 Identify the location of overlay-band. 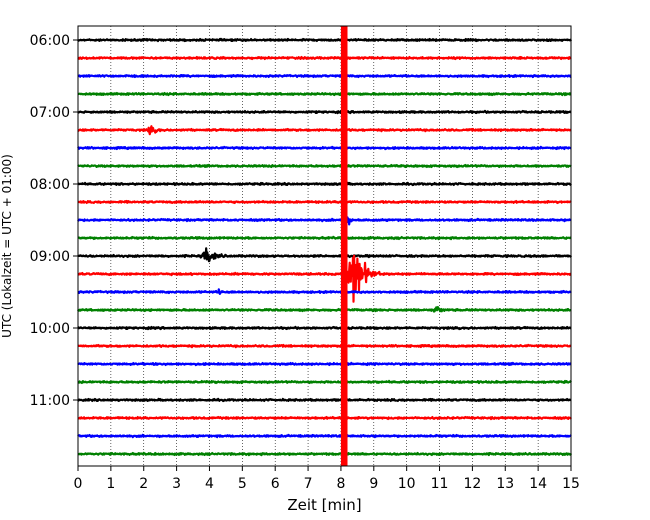
(344, 246).